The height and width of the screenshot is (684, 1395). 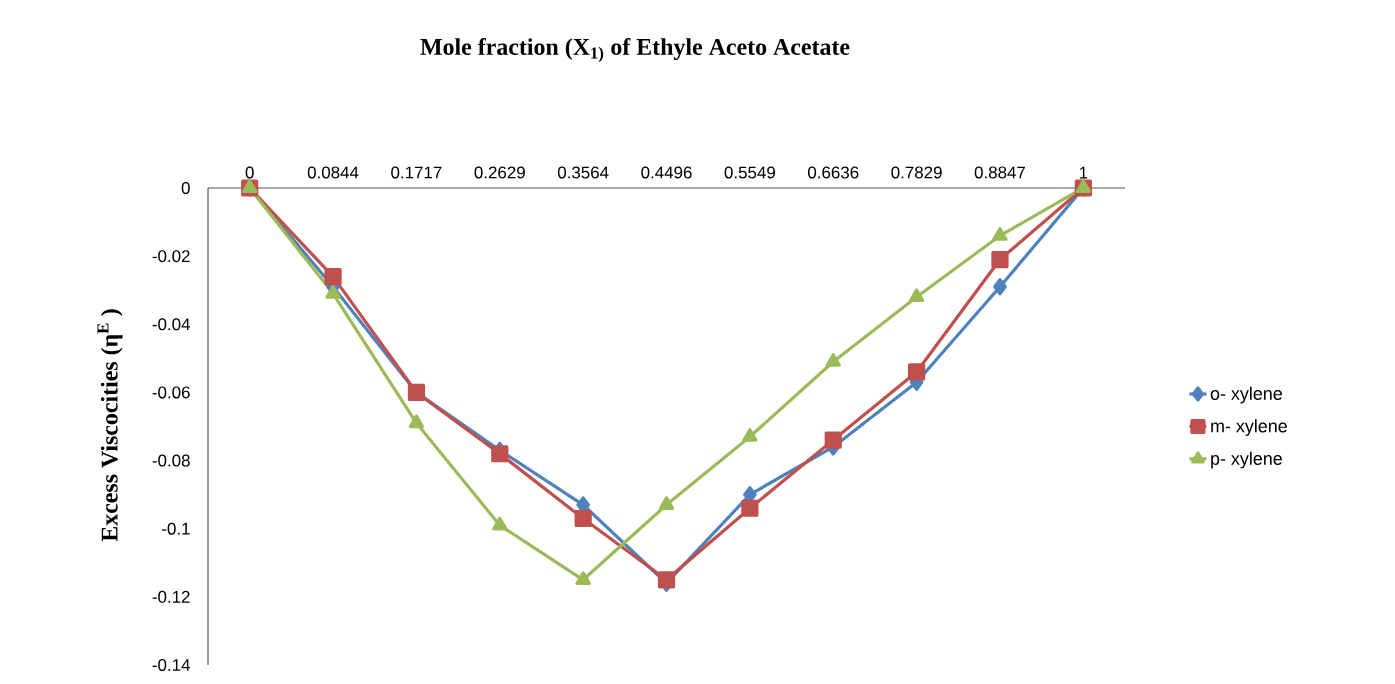 I want to click on x-tick-label: 1, so click(x=1083, y=172).